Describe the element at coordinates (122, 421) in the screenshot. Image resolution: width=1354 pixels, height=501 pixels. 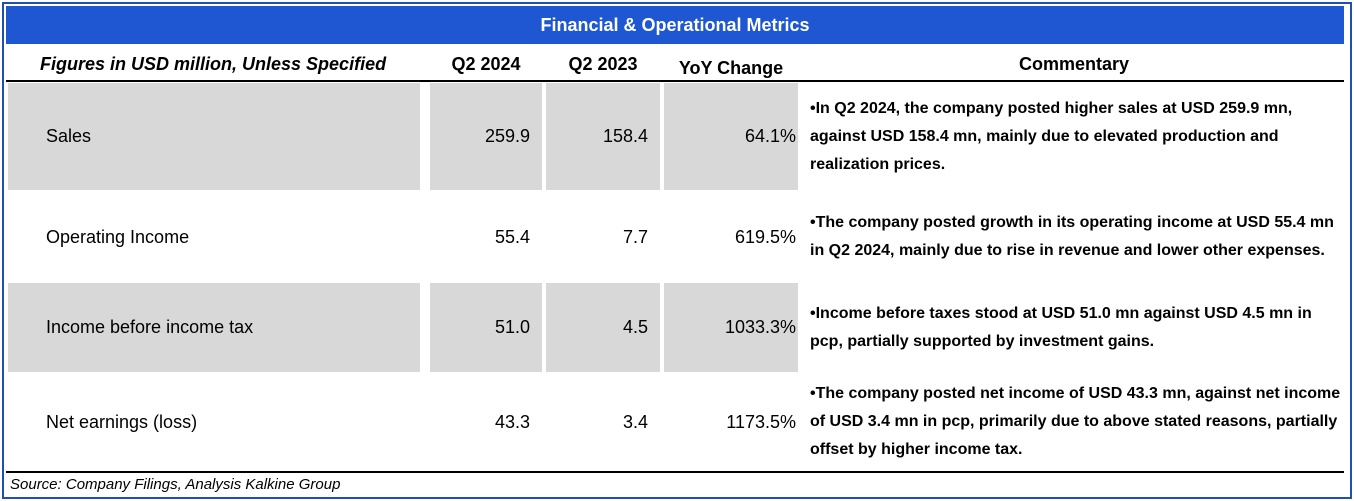
I see `row-net-earnings-label: Net earnings (loss)` at that location.